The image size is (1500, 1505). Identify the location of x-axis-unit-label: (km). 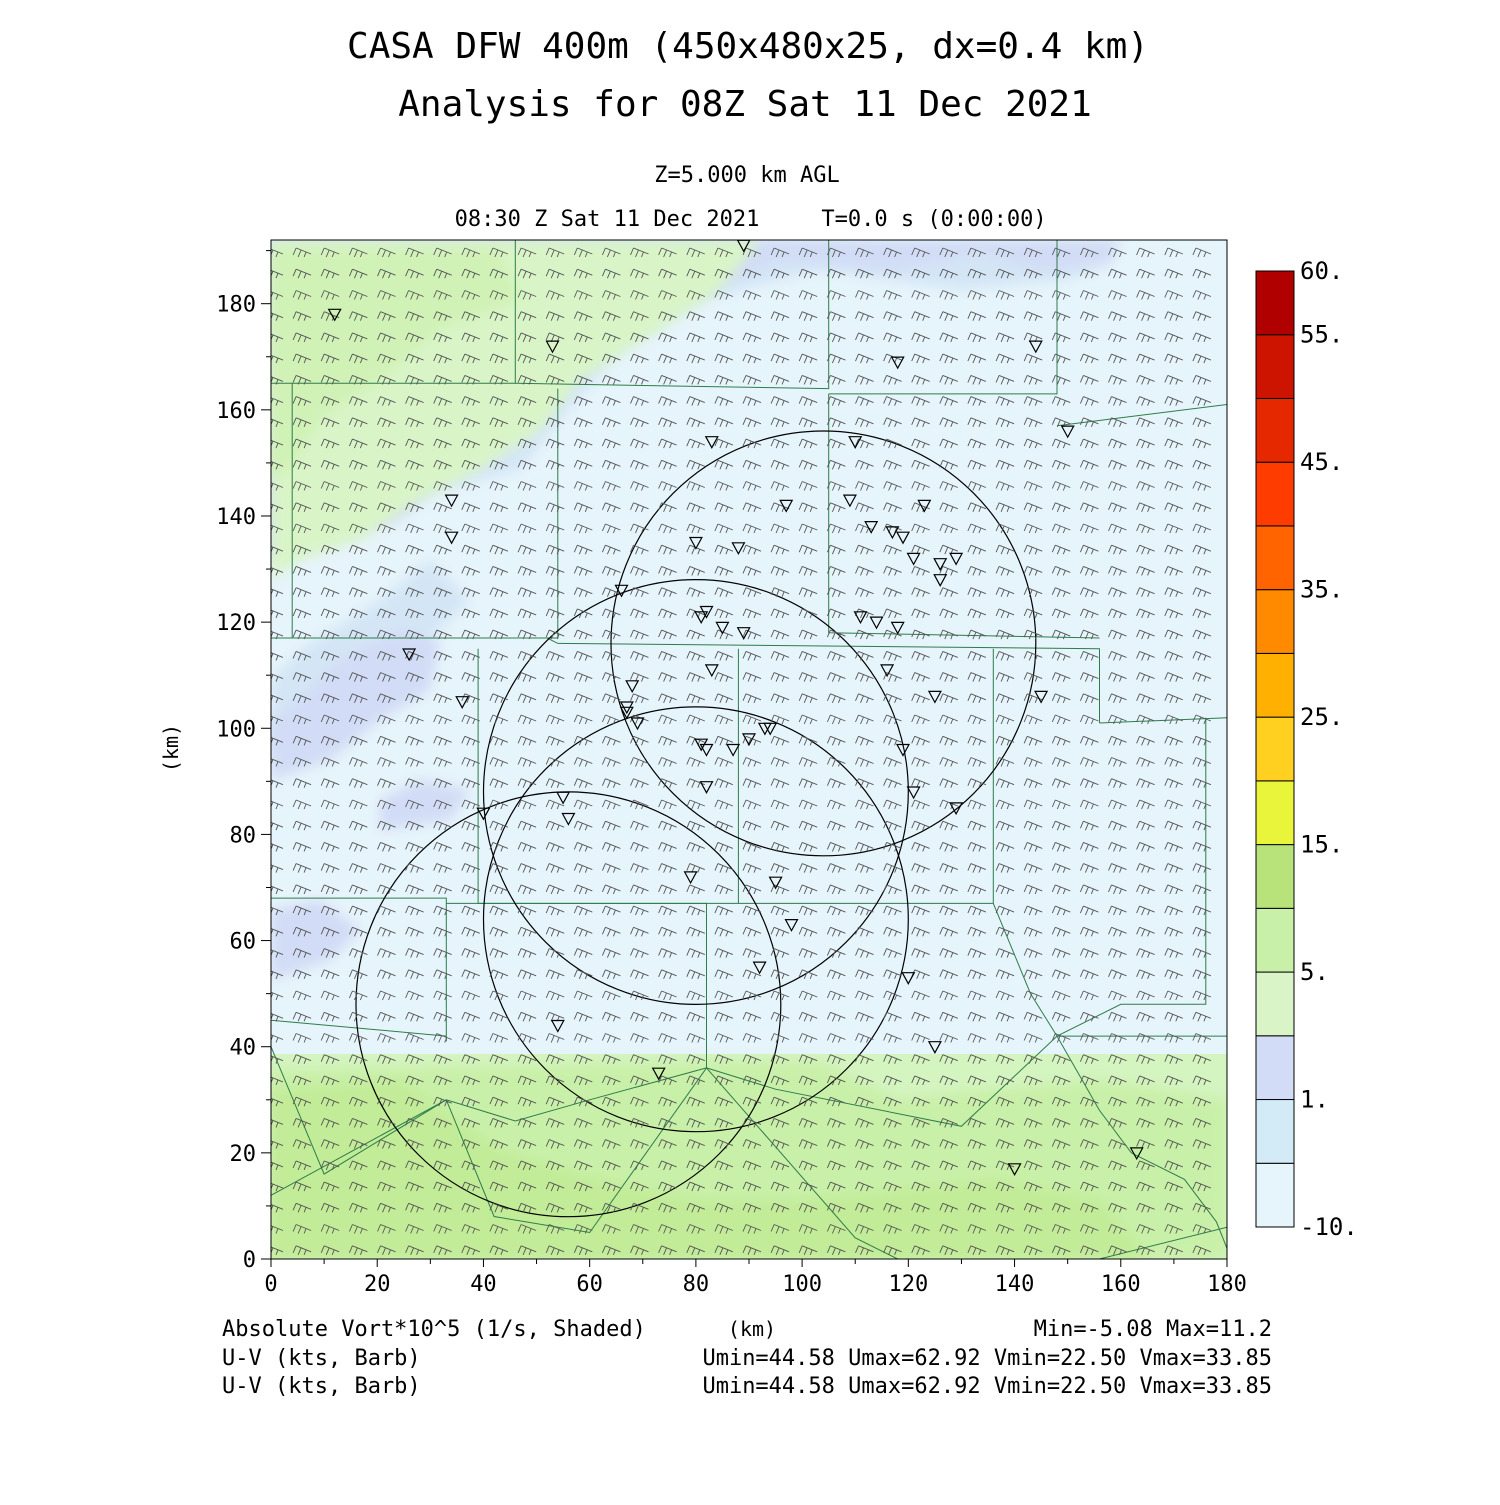
(752, 1329).